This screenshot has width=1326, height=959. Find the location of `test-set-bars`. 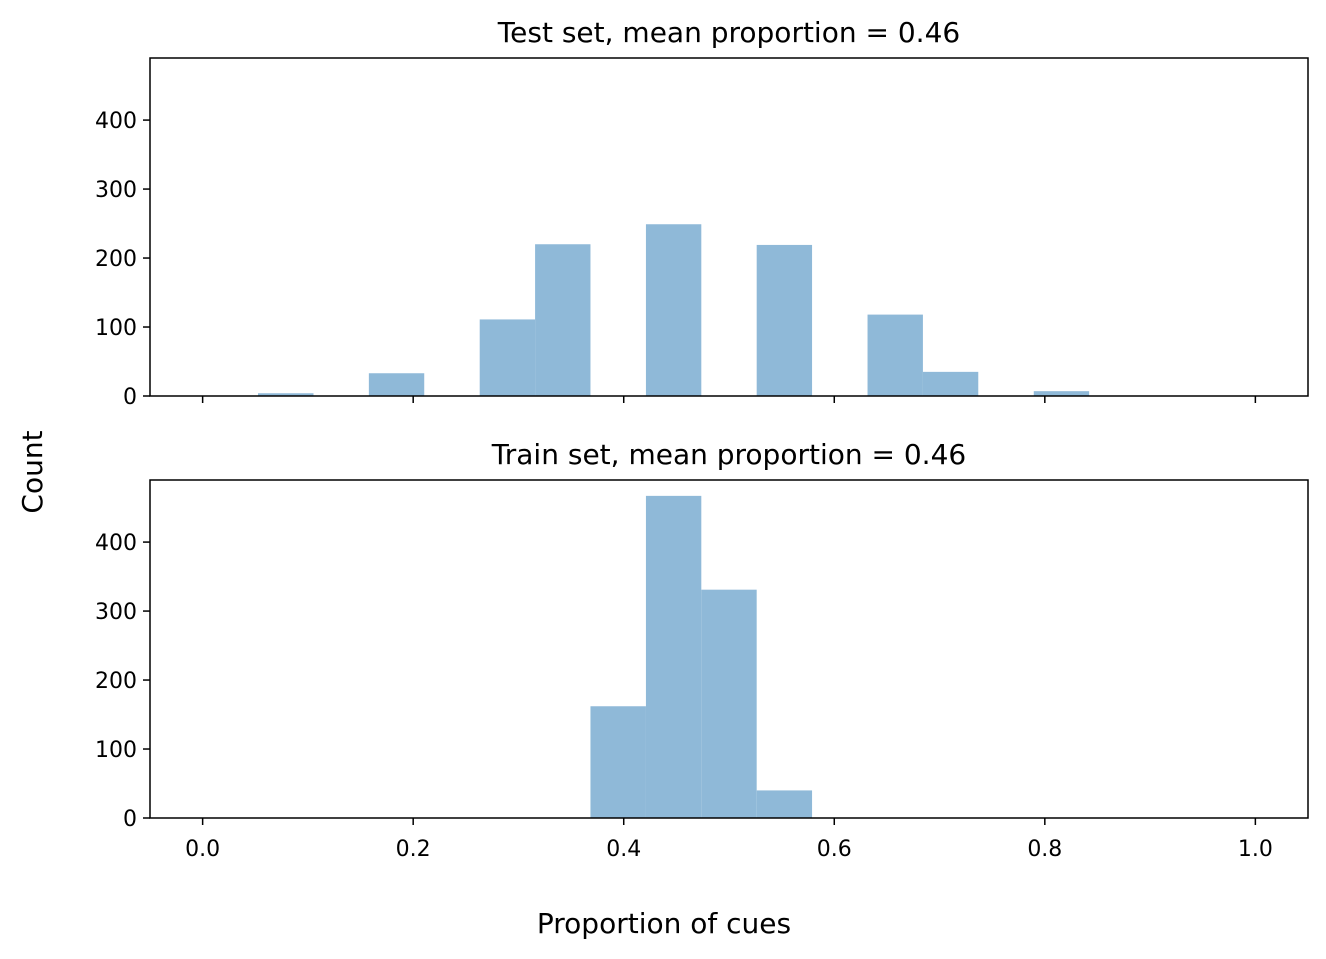

test-set-bars is located at coordinates (674, 310).